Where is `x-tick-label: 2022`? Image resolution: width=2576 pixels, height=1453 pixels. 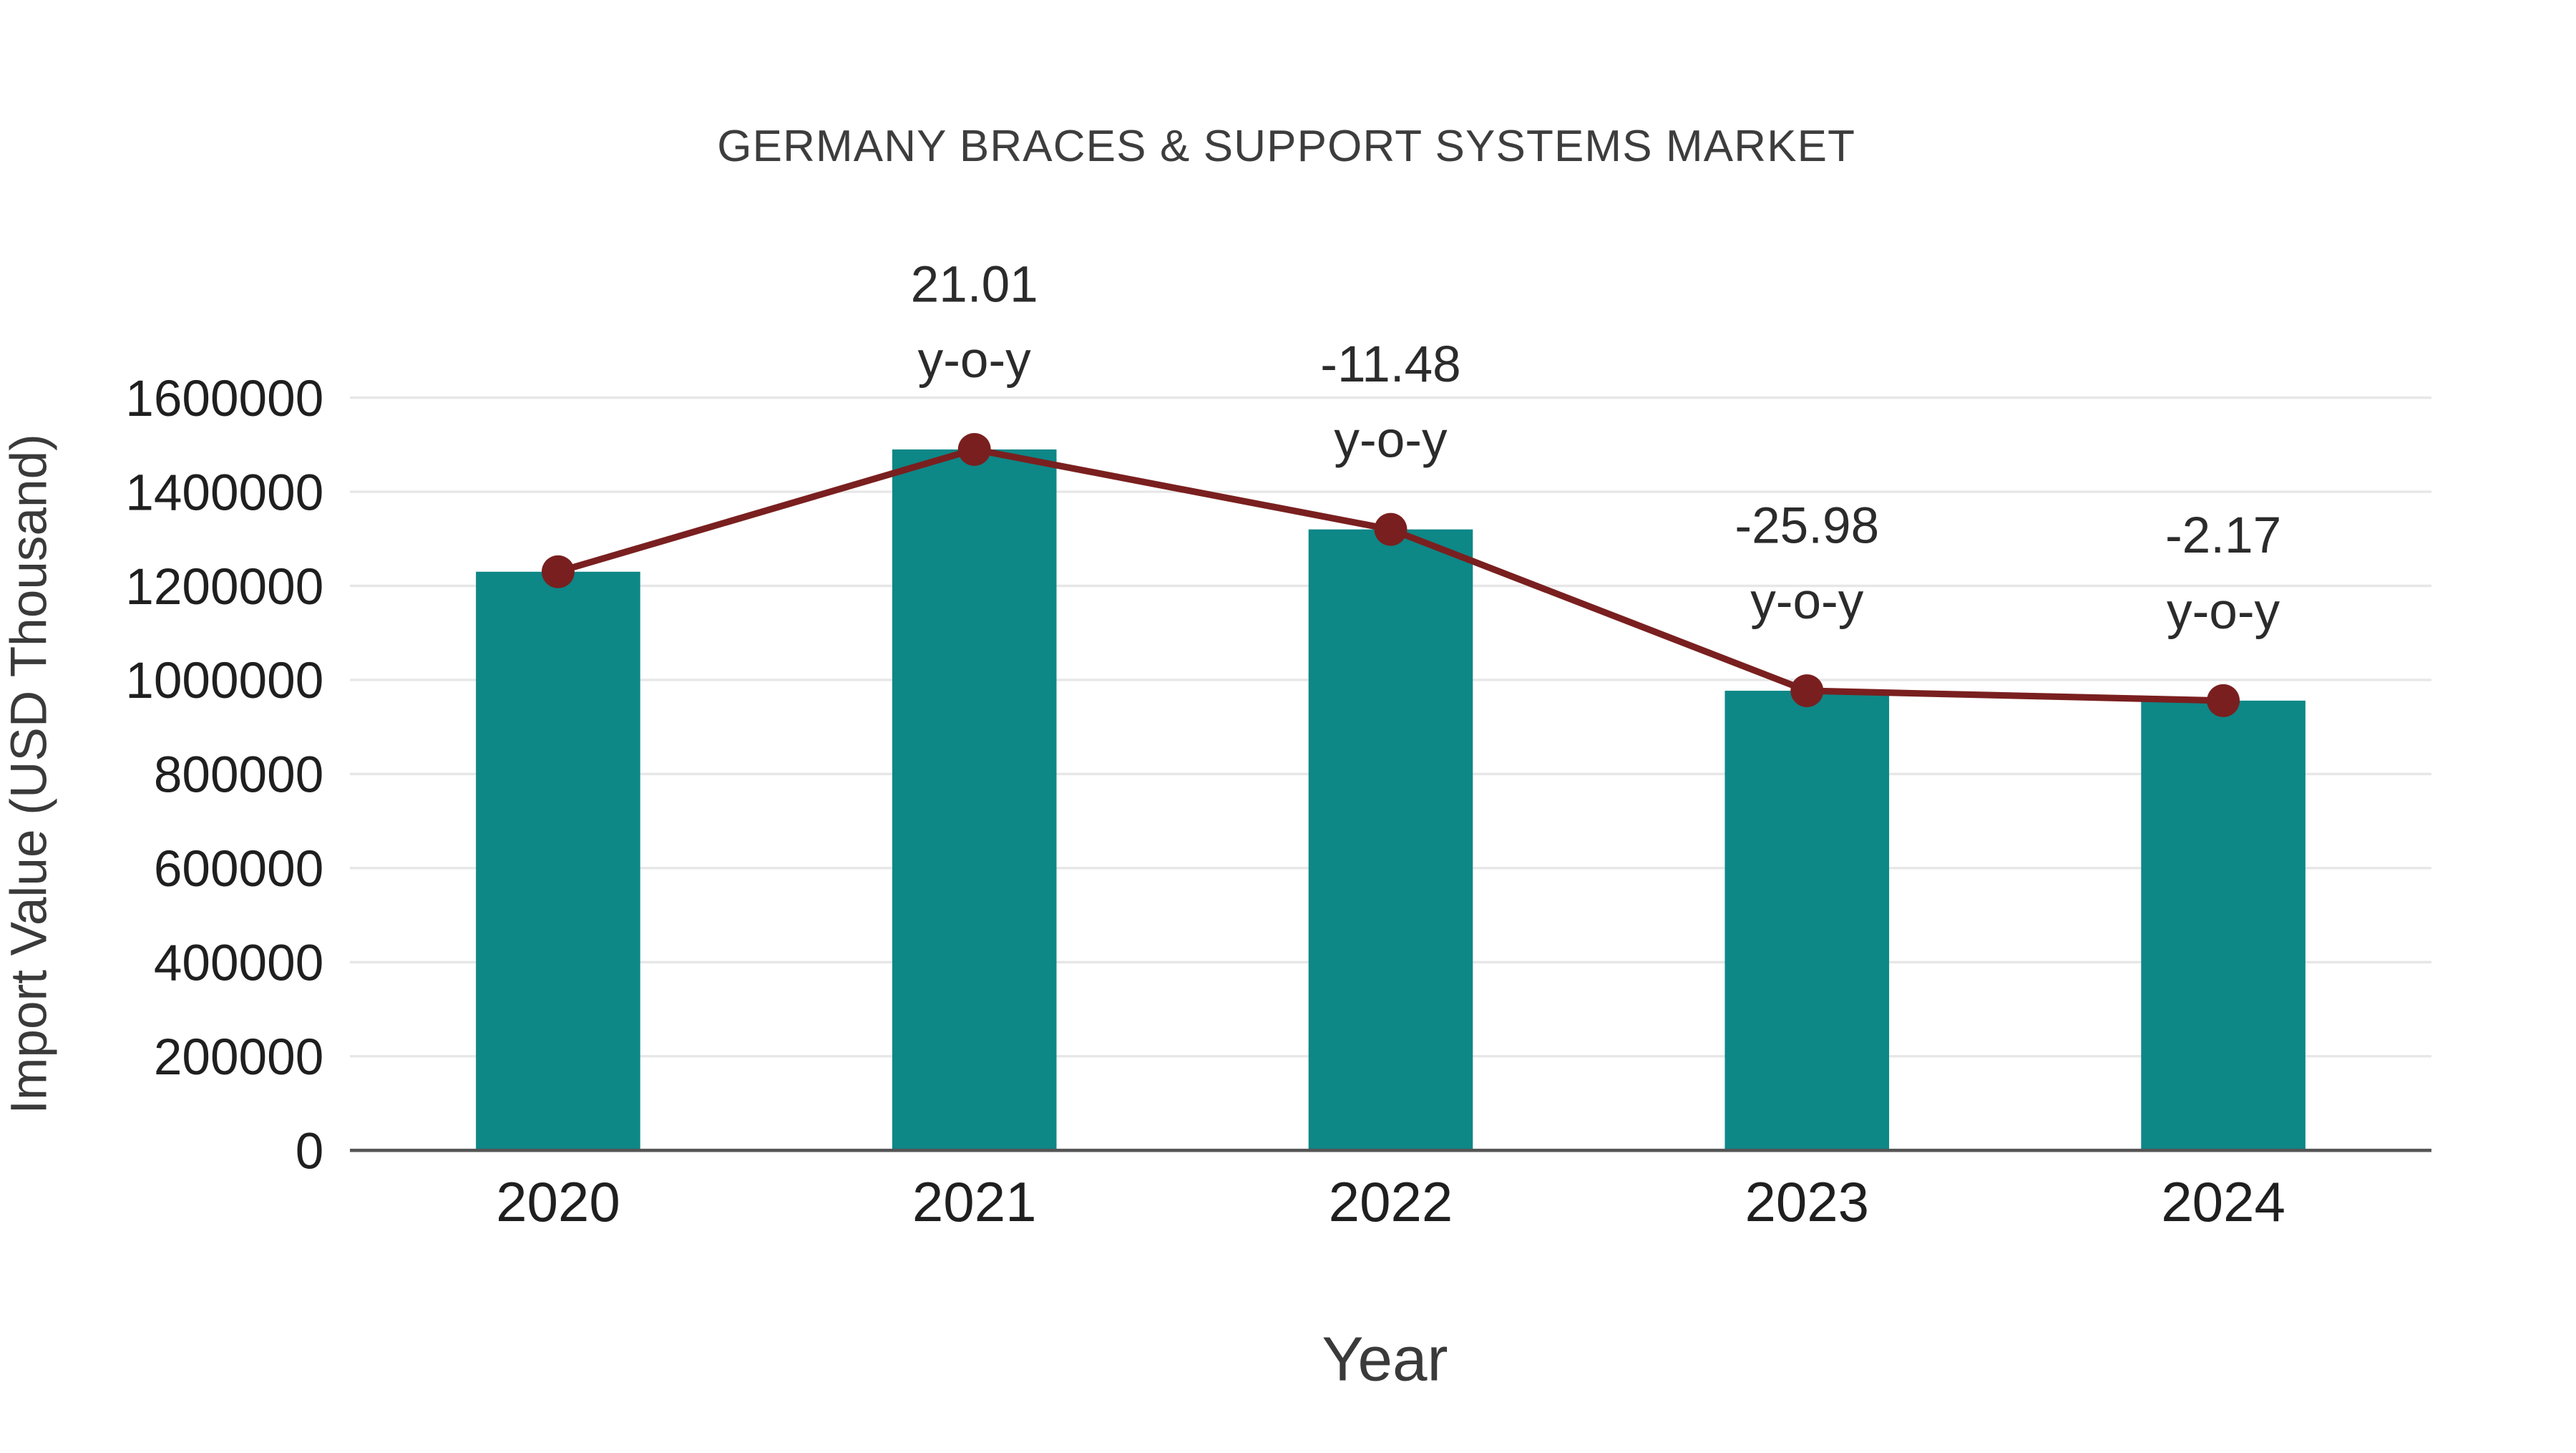 x-tick-label: 2022 is located at coordinates (1391, 1201).